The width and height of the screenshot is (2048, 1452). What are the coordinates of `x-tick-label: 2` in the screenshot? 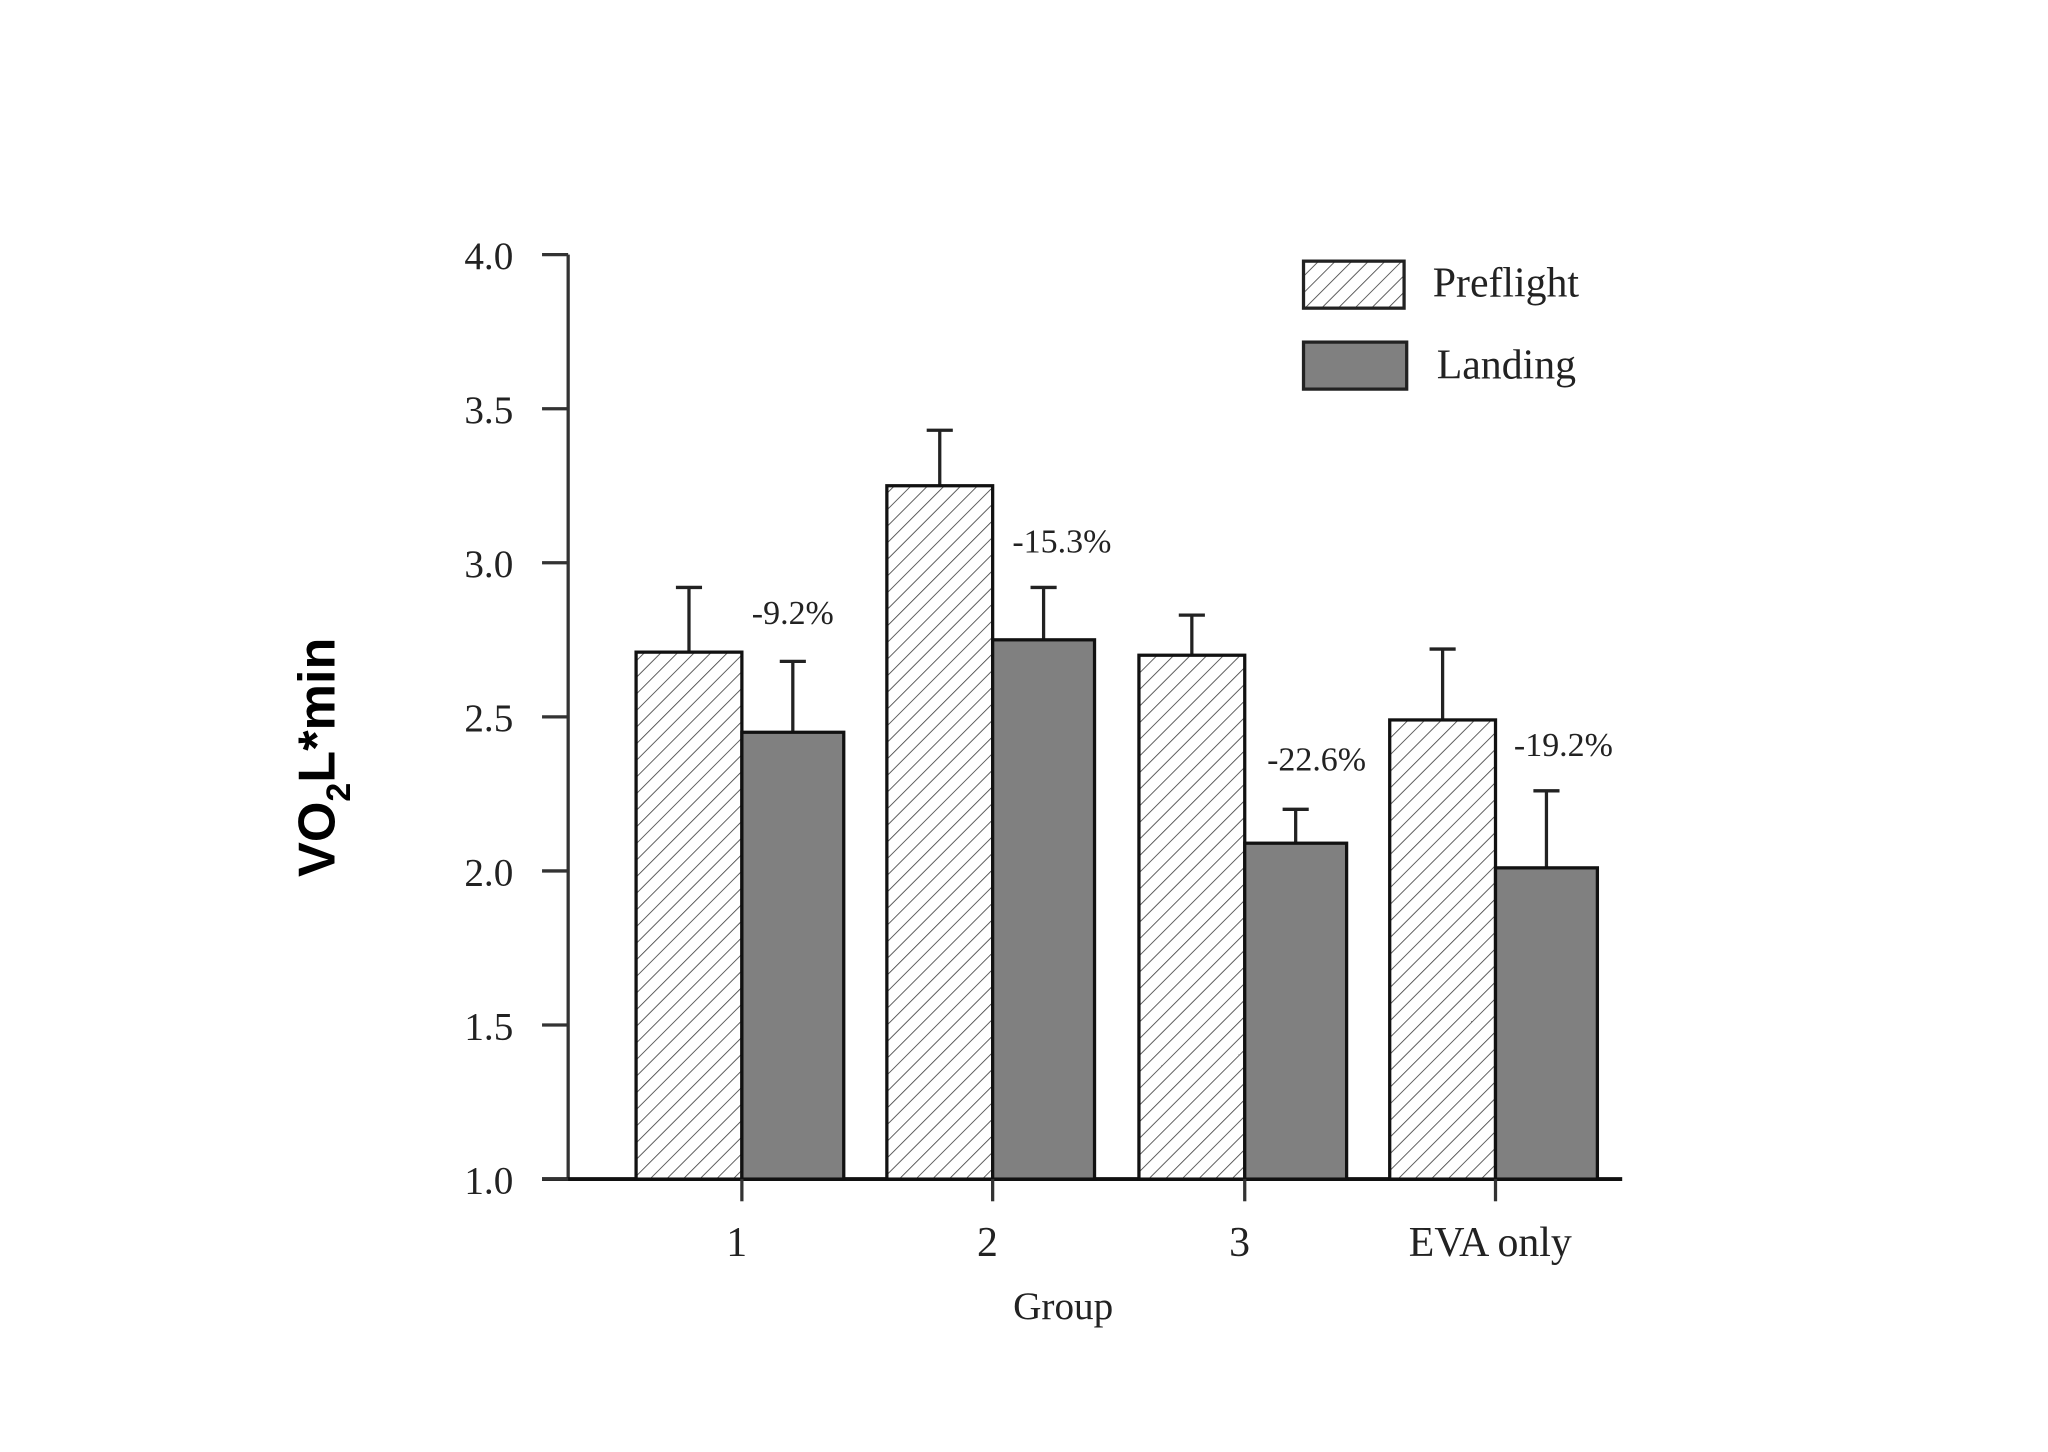 It's located at (987, 1243).